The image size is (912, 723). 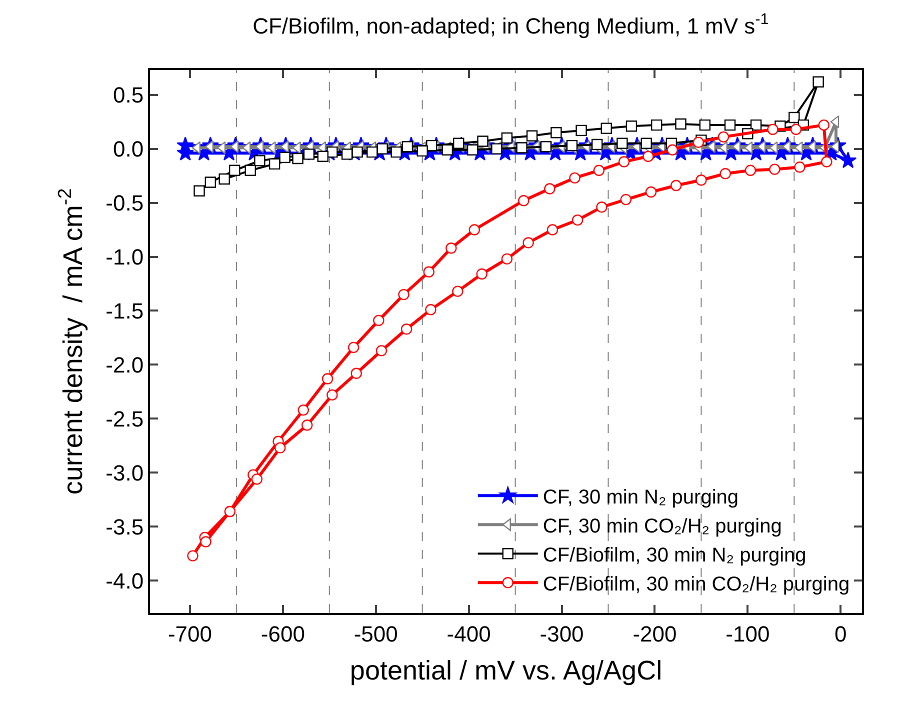 I want to click on y-tick-label: -0.5, so click(x=125, y=203).